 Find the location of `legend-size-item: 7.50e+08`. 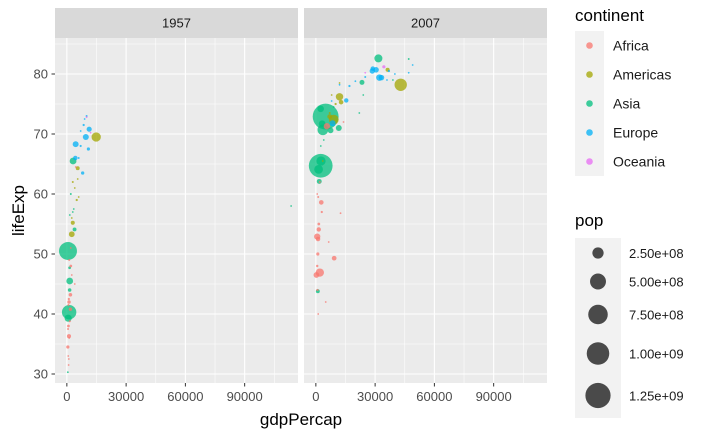

legend-size-item: 7.50e+08 is located at coordinates (629, 314).